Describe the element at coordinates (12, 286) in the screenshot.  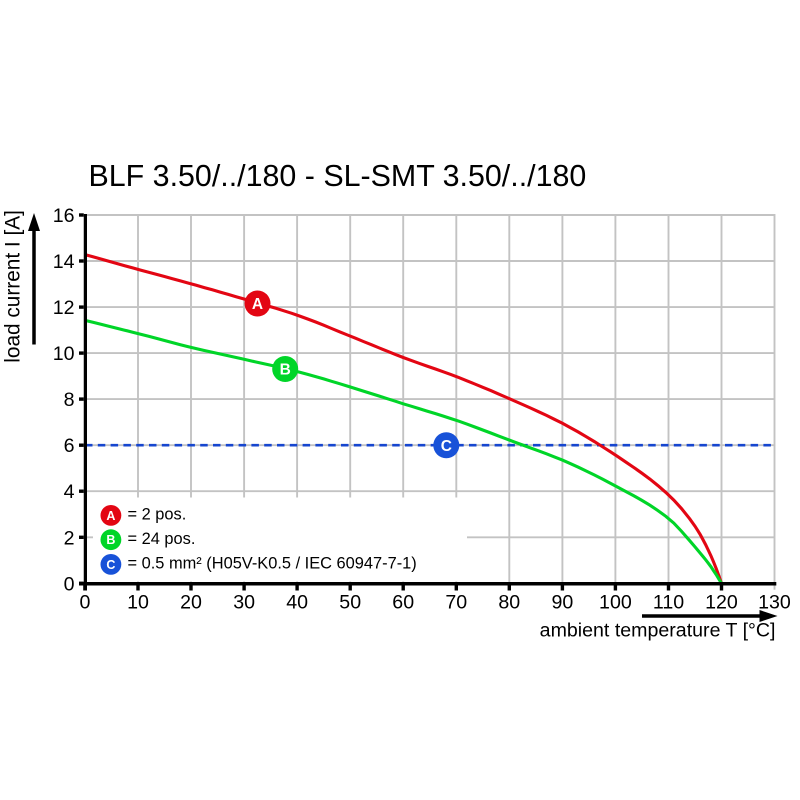
I see `svg-text: load current I [A]` at that location.